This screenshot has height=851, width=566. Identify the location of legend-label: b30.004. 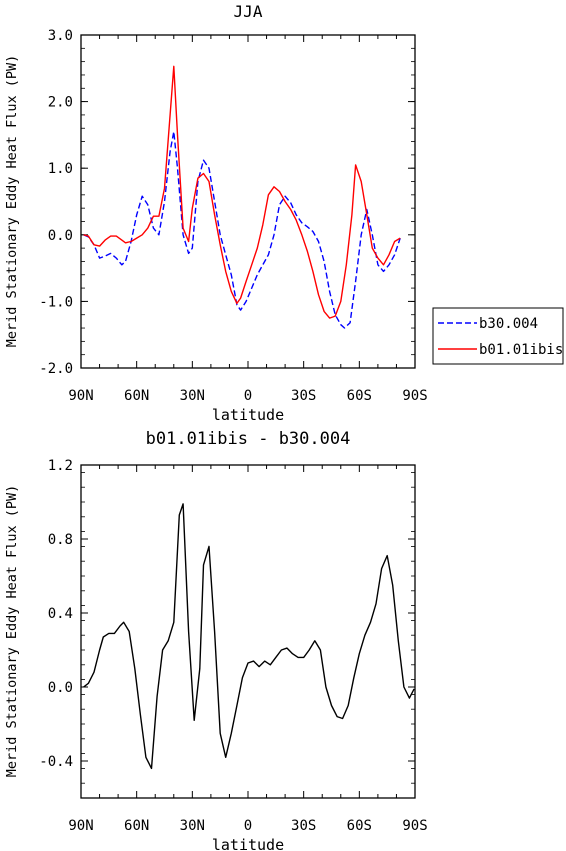
(508, 324).